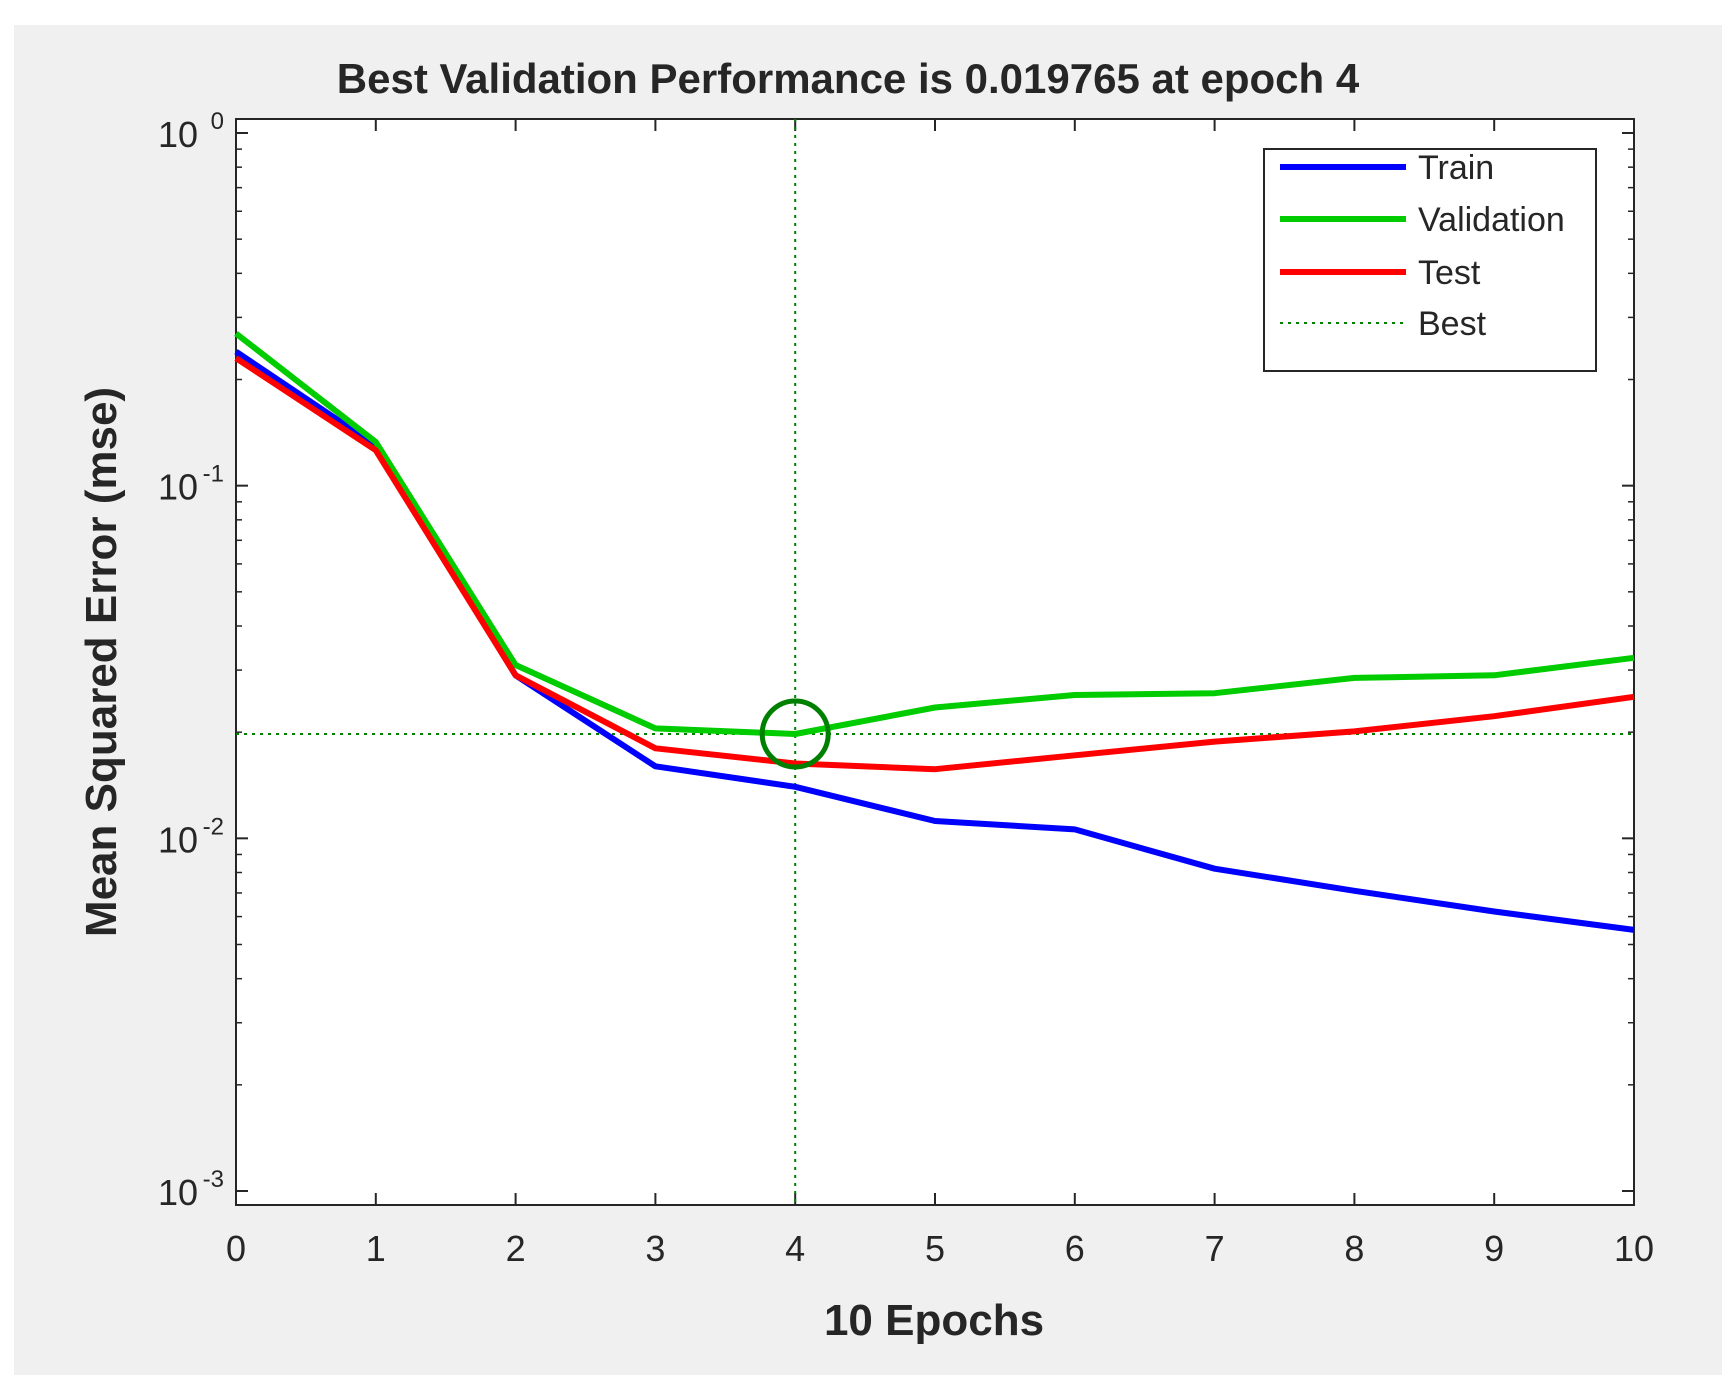 The width and height of the screenshot is (1736, 1390). Describe the element at coordinates (934, 1320) in the screenshot. I see `x-axis-label: 10 Epochs` at that location.